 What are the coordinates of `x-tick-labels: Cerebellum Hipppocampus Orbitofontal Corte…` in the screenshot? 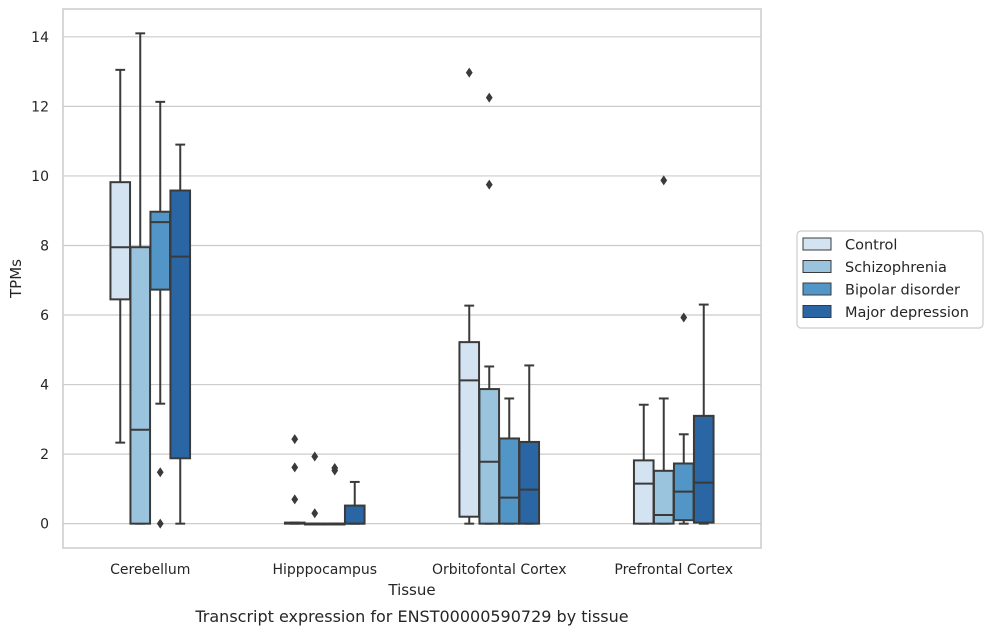 It's located at (421, 570).